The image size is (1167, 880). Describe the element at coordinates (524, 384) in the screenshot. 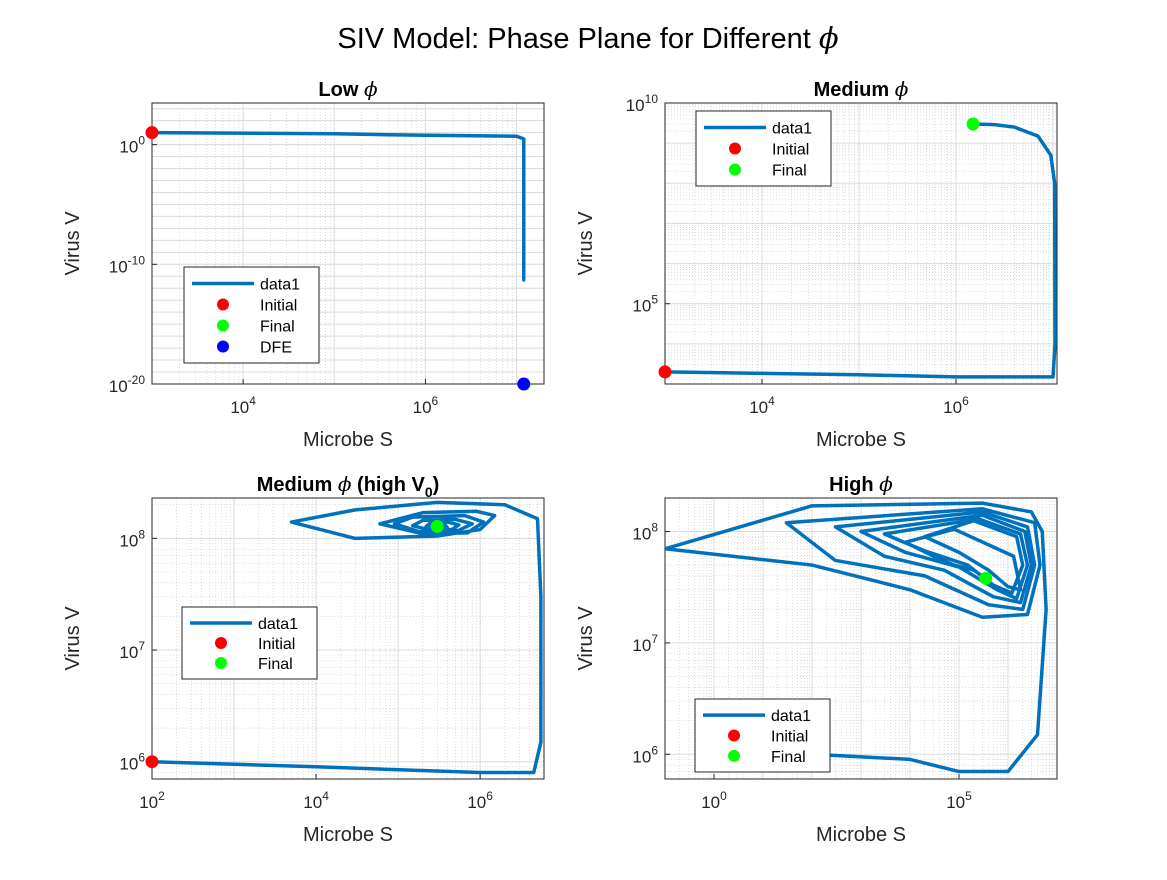

I see `dfe-point-marker` at that location.